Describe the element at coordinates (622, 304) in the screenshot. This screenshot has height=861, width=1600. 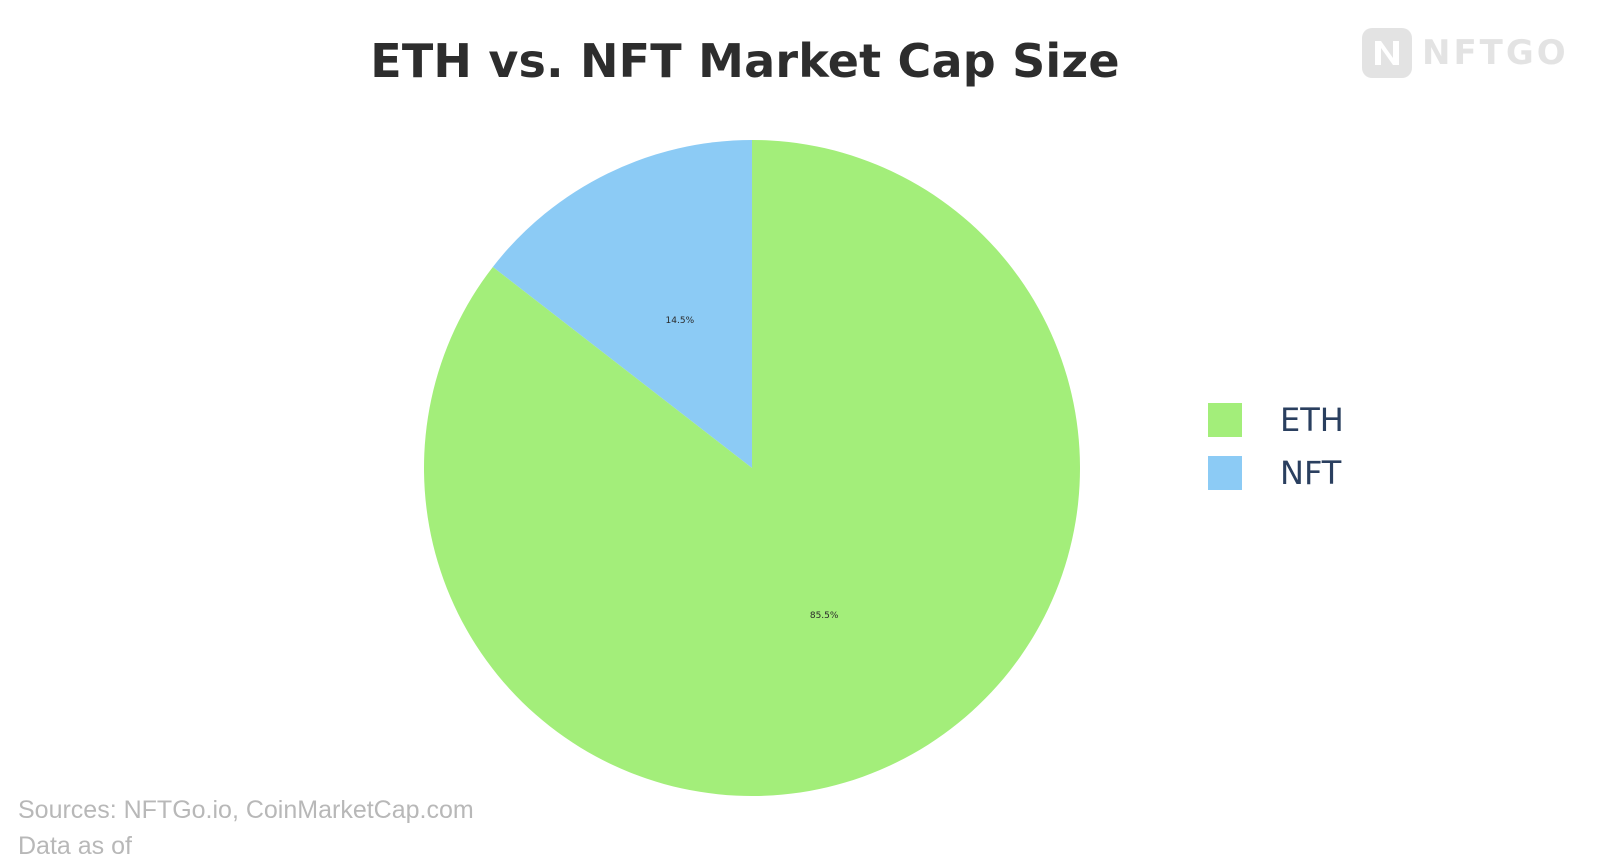
I see `pie-slice-nft` at that location.